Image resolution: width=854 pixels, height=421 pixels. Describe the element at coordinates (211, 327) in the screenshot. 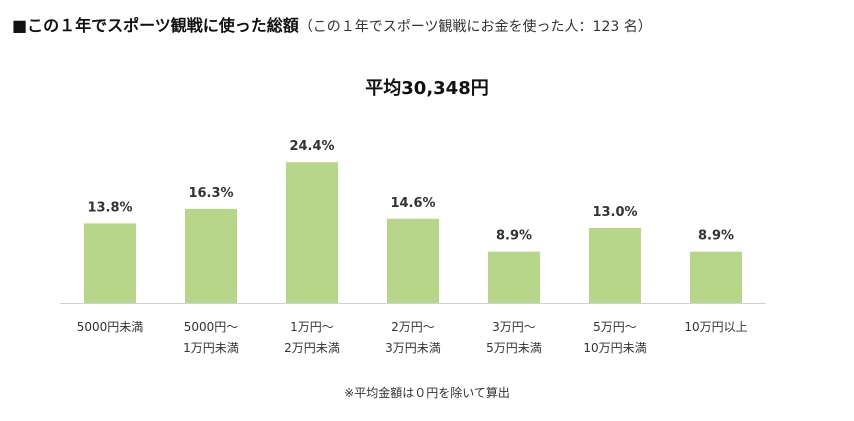

I see `category-label: 5000円～` at that location.